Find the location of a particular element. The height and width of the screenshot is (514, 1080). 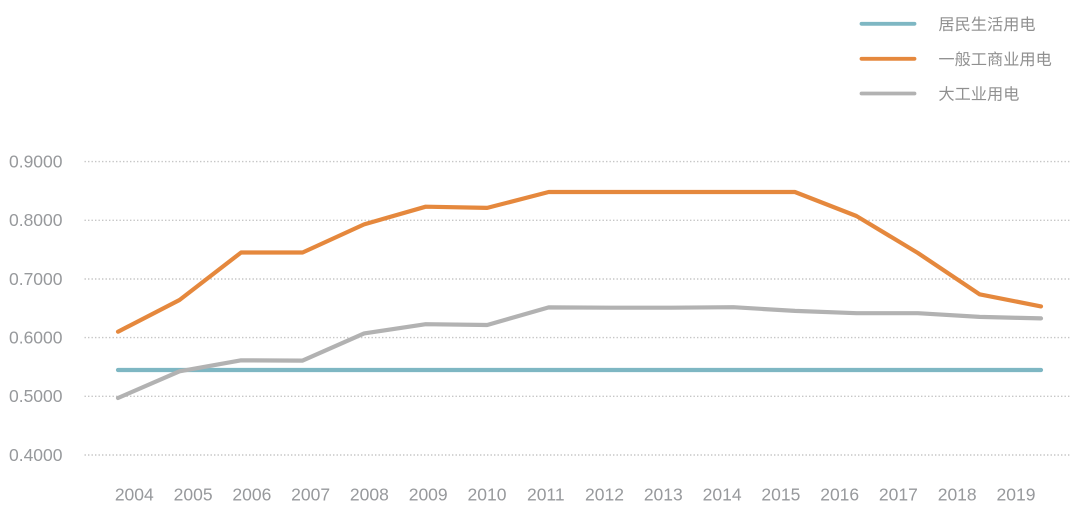

svg-text: 0.4000 is located at coordinates (36, 455).